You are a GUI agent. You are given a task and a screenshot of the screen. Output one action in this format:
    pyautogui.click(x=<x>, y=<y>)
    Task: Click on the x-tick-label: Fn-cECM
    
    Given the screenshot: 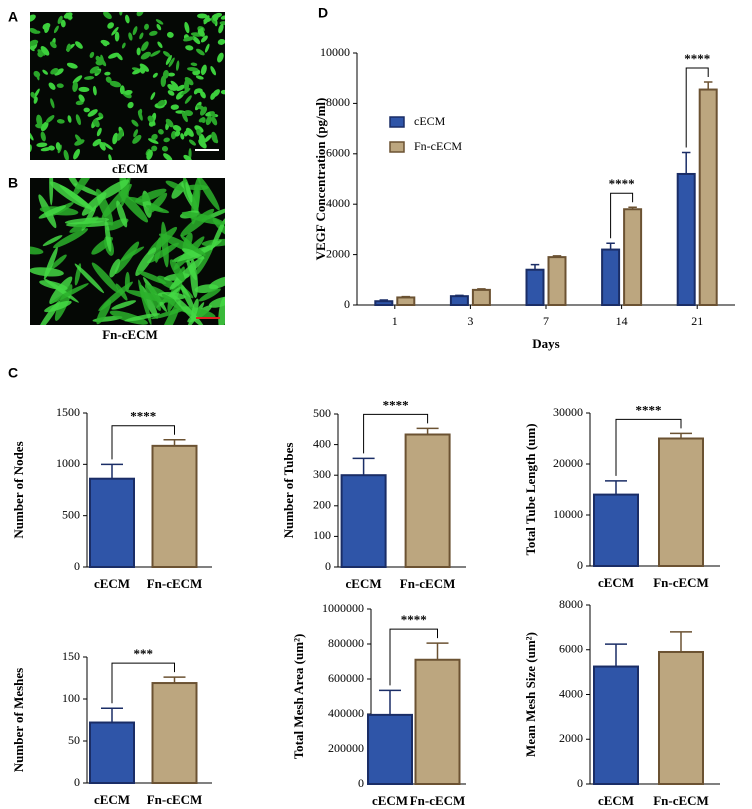 What is the action you would take?
    pyautogui.click(x=175, y=583)
    